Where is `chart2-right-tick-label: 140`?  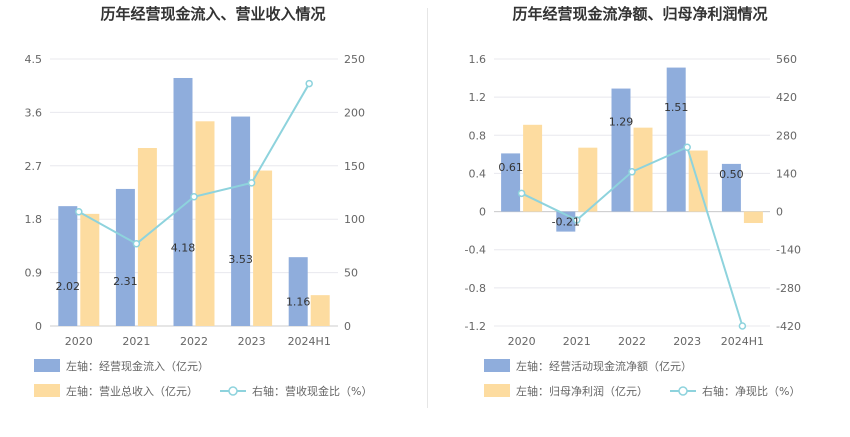 chart2-right-tick-label: 140 is located at coordinates (786, 173).